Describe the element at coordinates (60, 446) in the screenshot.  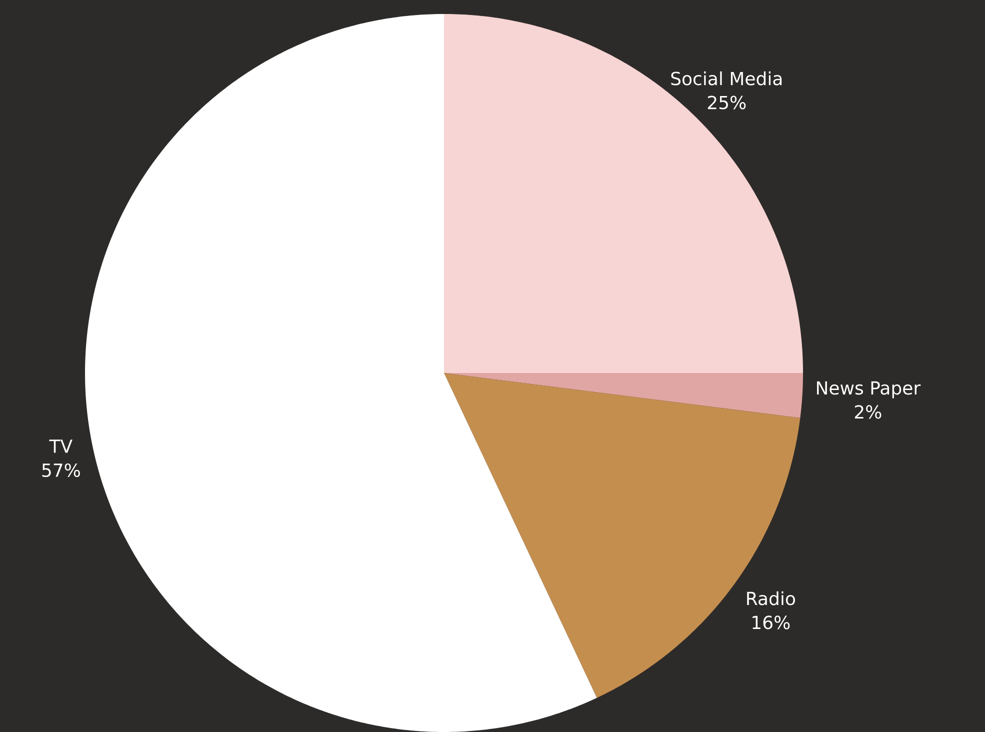
I see `slice-label: TV` at that location.